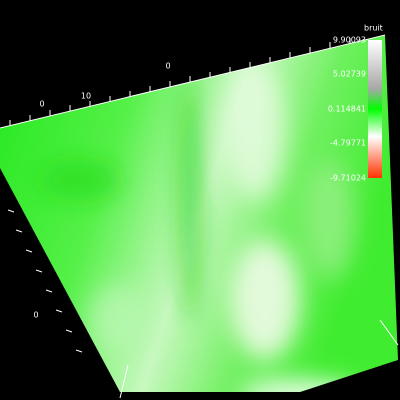 The height and width of the screenshot is (400, 400). What do you see at coordinates (348, 178) in the screenshot?
I see `colorbar-label: -9.71024` at bounding box center [348, 178].